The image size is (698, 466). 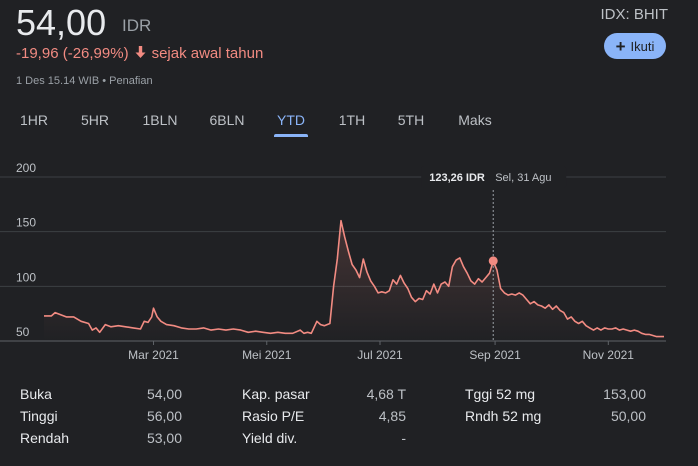 What do you see at coordinates (276, 394) in the screenshot?
I see `stat-label: Kap. pasar` at bounding box center [276, 394].